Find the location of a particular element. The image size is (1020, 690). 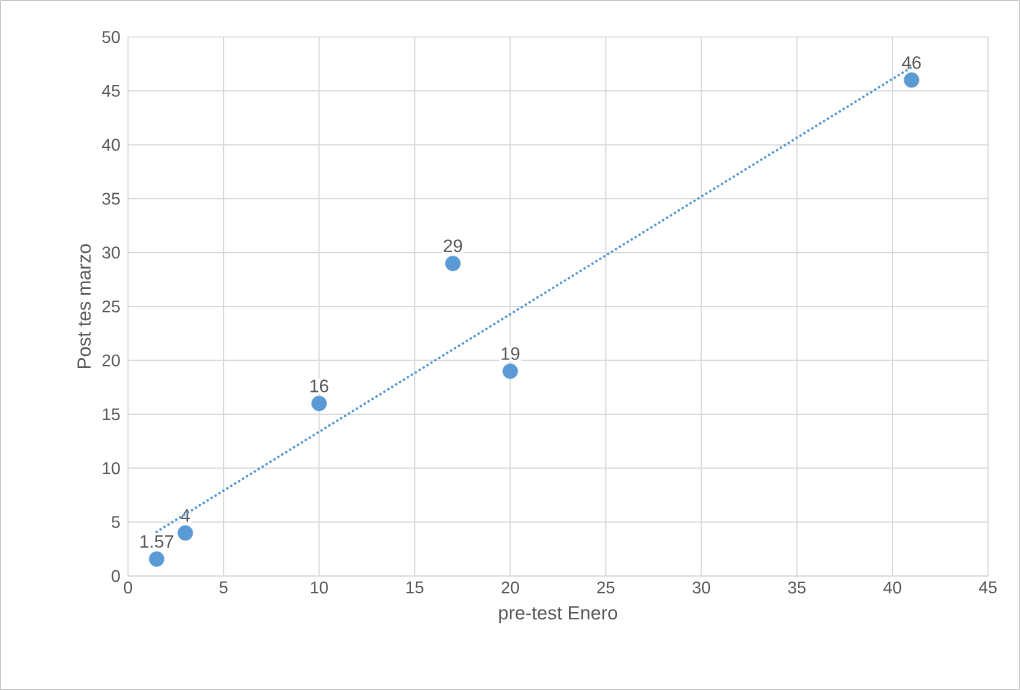

x-tick-label: 15 is located at coordinates (415, 587).